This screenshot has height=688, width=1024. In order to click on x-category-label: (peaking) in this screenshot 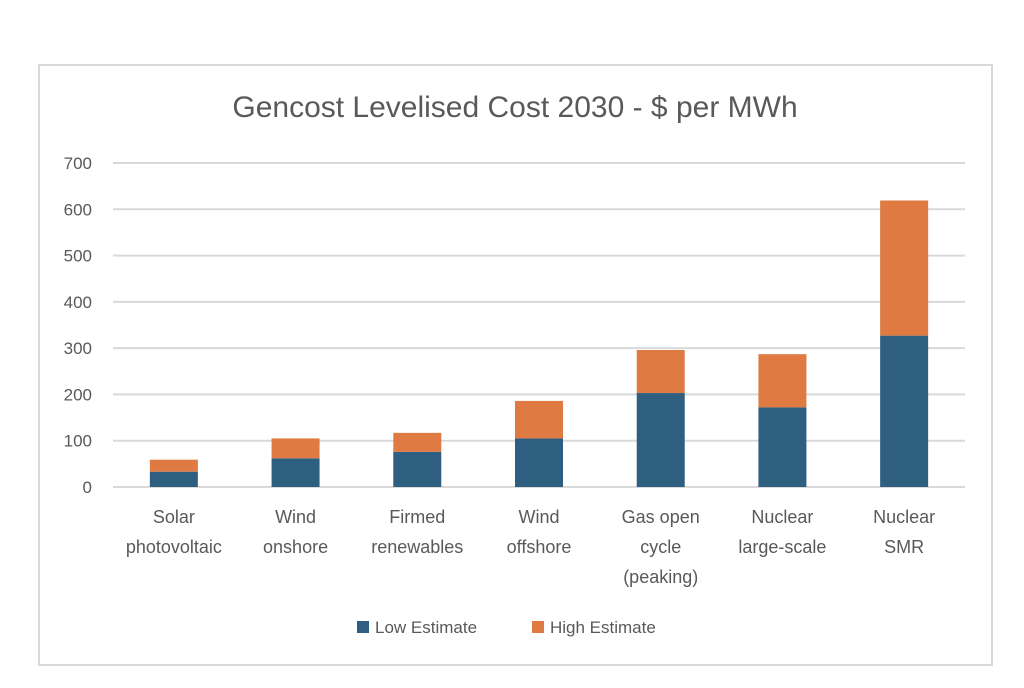, I will do `click(660, 577)`.